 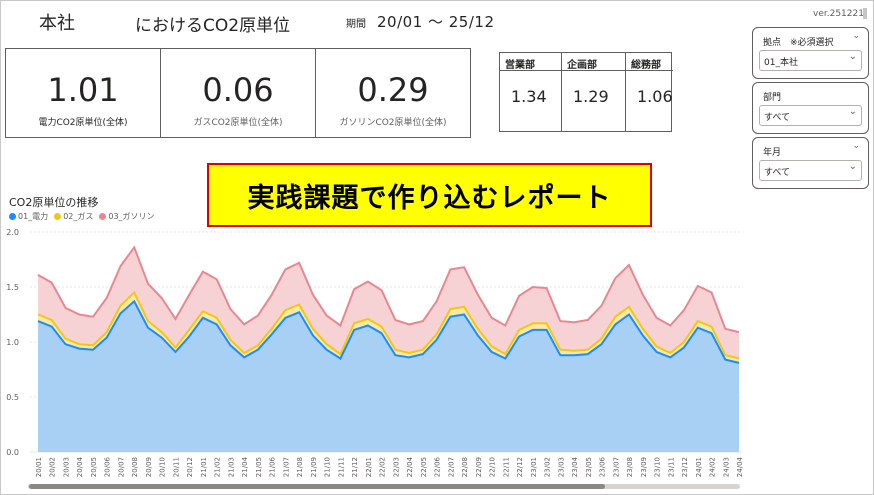 What do you see at coordinates (78, 216) in the screenshot?
I see `legend-label-gas: 02_ガス` at bounding box center [78, 216].